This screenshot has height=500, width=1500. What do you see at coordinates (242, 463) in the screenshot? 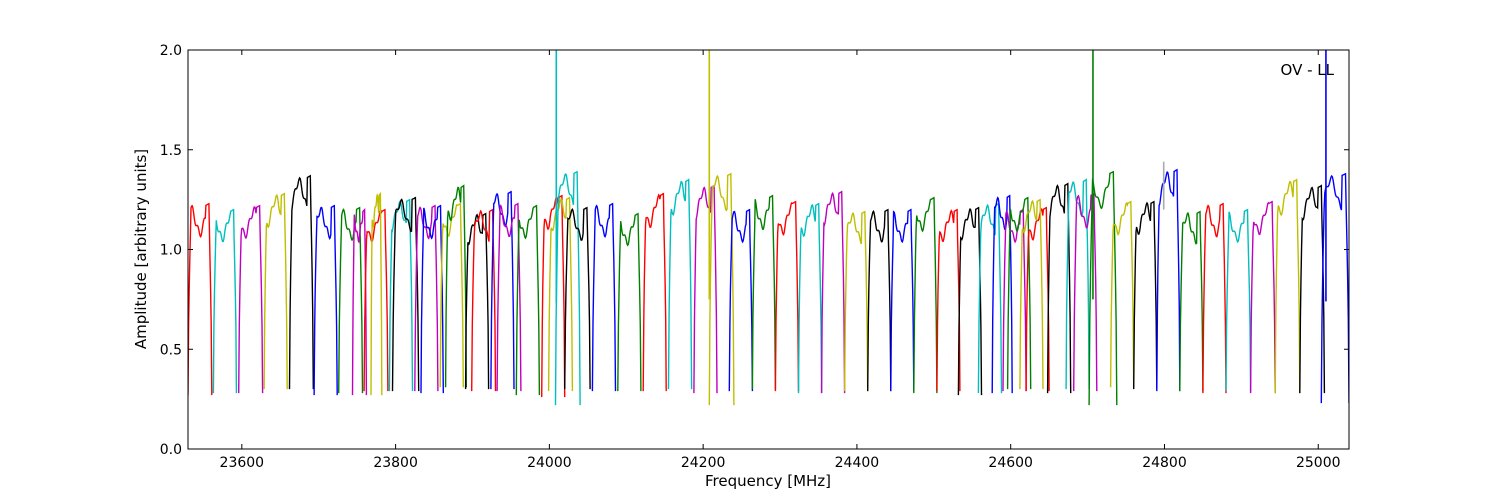
I see `x-tick-label: 23600` at bounding box center [242, 463].